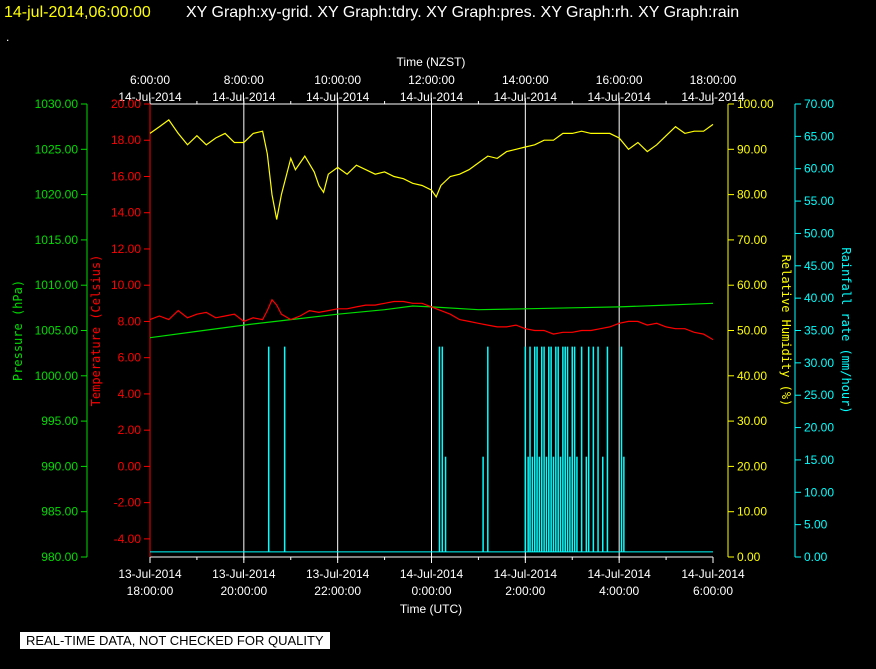 The image size is (876, 669). I want to click on pressure-axis-tick-label: 995.00, so click(59, 421).